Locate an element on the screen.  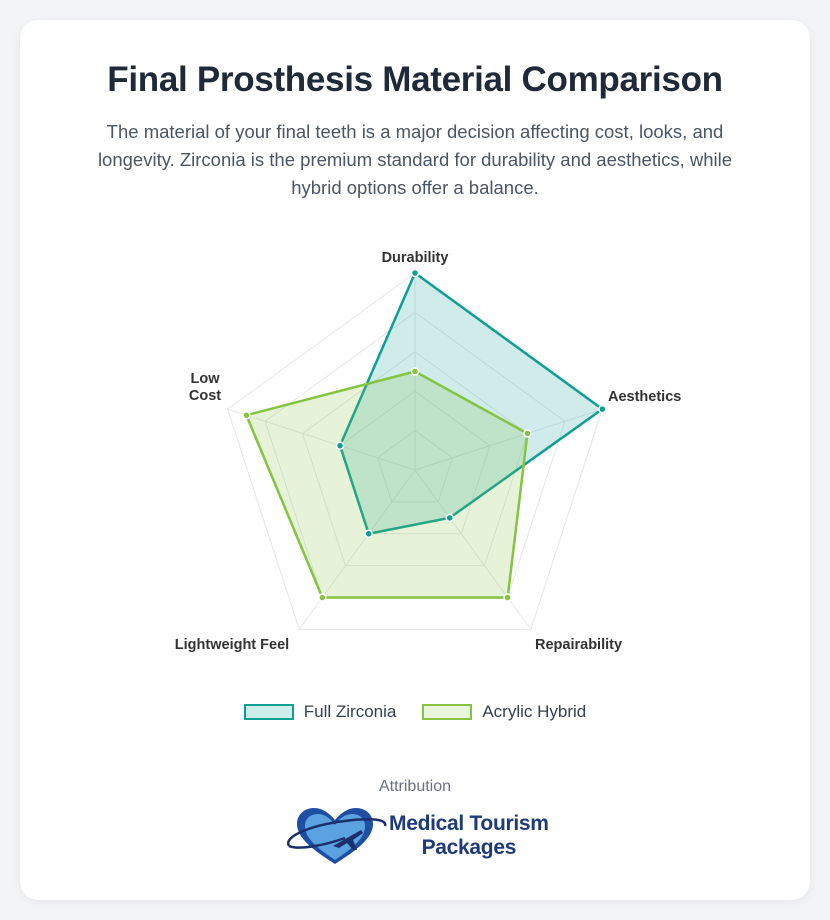
heart-plane-icon is located at coordinates (337, 836).